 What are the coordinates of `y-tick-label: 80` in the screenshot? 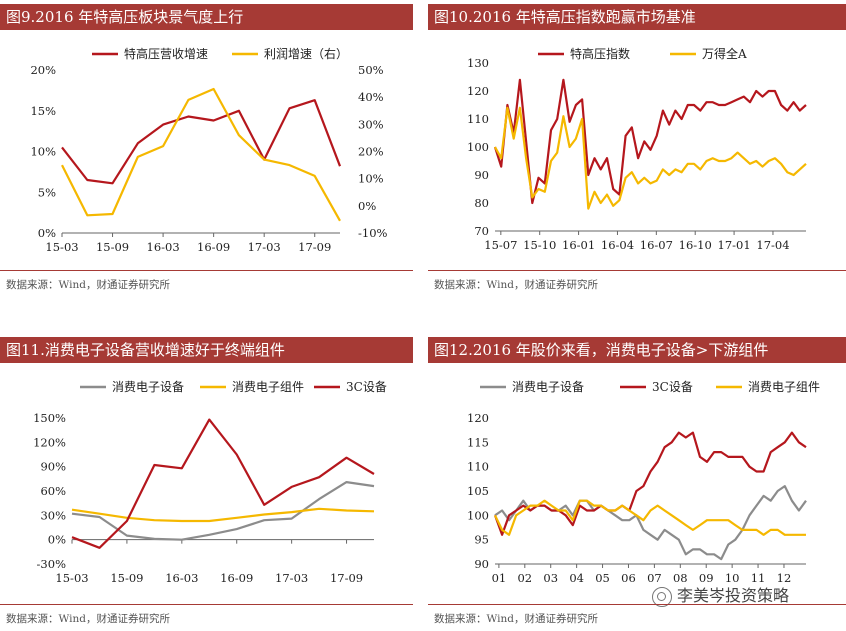 It's located at (481, 203).